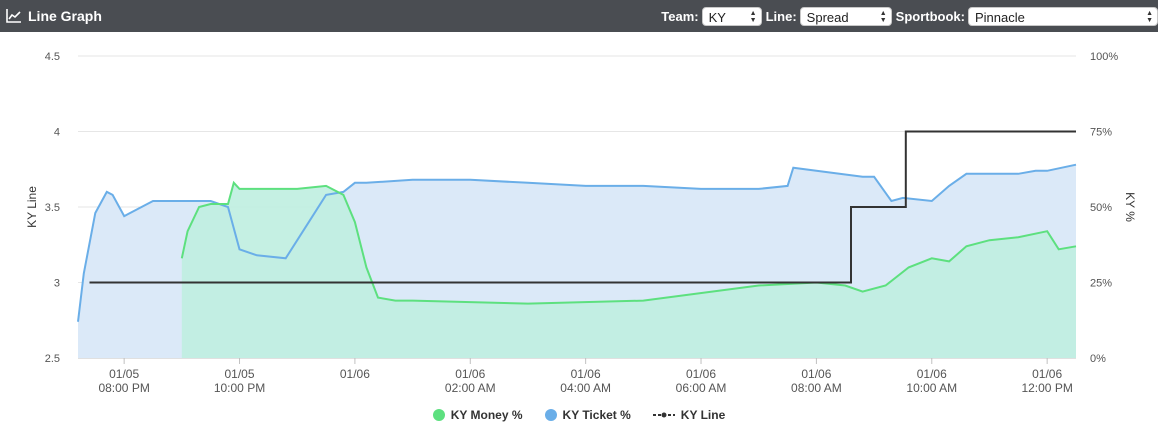 The width and height of the screenshot is (1158, 428). Describe the element at coordinates (1130, 207) in the screenshot. I see `y-right-axis-title: KY %` at that location.